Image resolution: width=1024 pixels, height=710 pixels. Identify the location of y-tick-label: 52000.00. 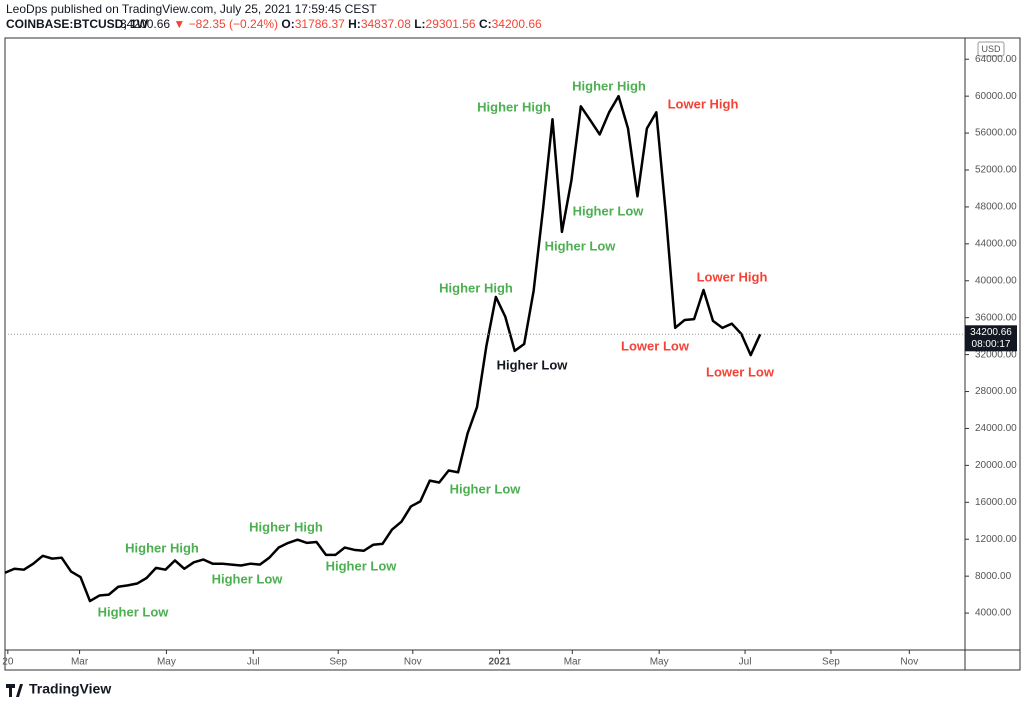
(996, 170).